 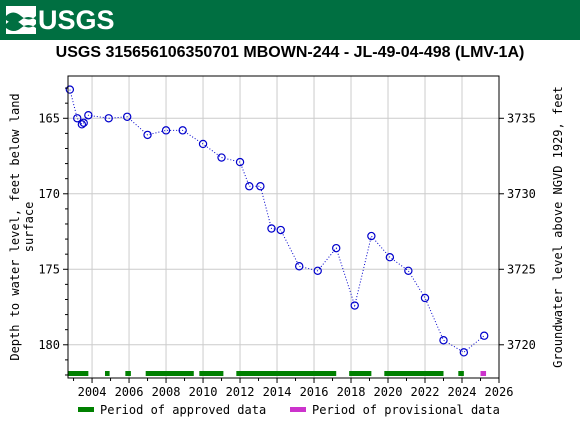 I want to click on legend-provisional-label: Period of provisional data, so click(x=406, y=410).